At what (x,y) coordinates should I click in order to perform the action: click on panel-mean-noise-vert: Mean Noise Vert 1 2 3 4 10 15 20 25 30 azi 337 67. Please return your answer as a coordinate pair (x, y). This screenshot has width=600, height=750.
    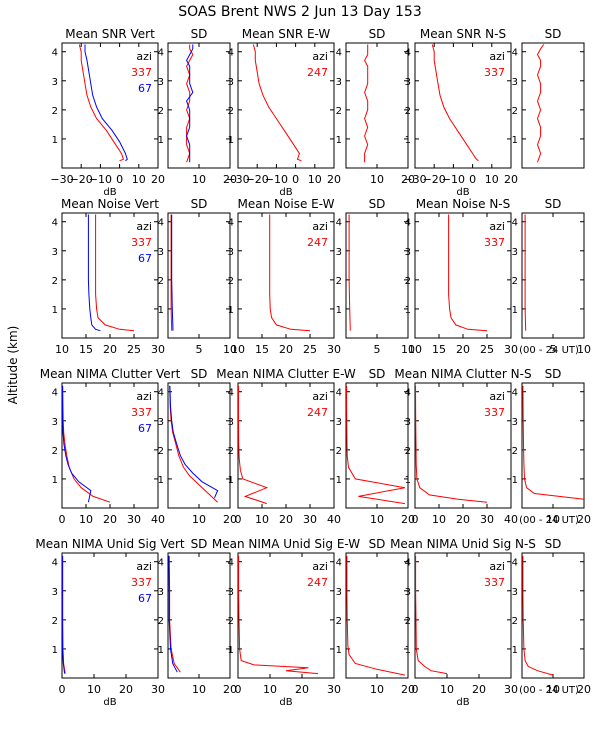
    Looking at the image, I should click on (108, 276).